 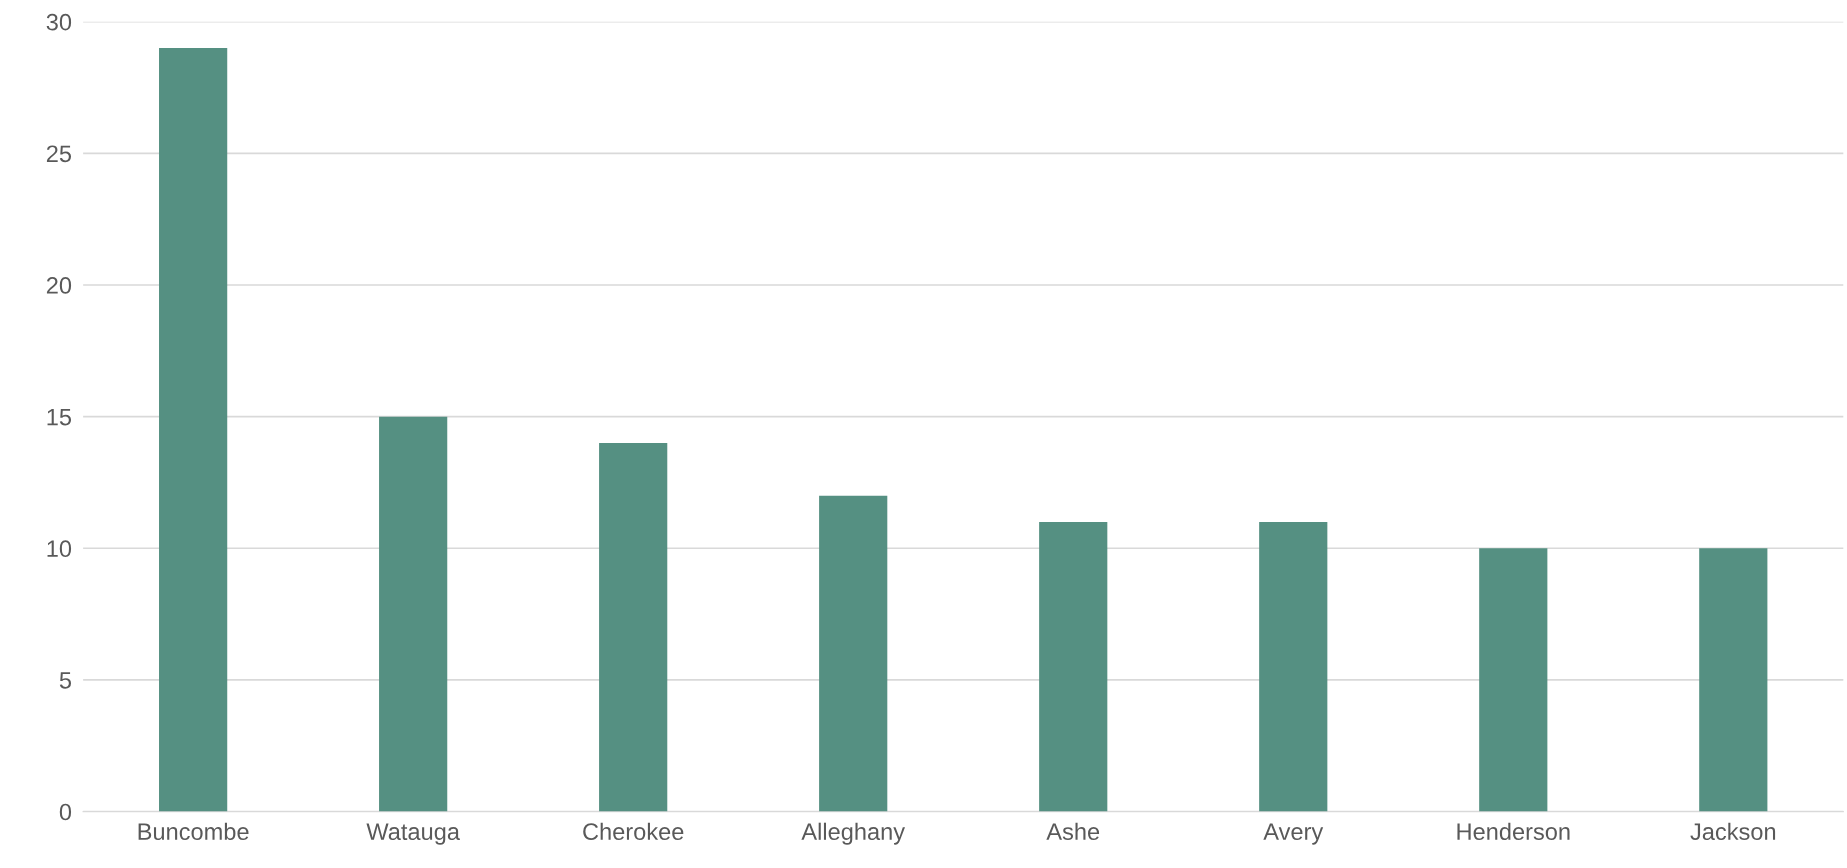 I want to click on x-tick-label: Ashe, so click(x=1073, y=831).